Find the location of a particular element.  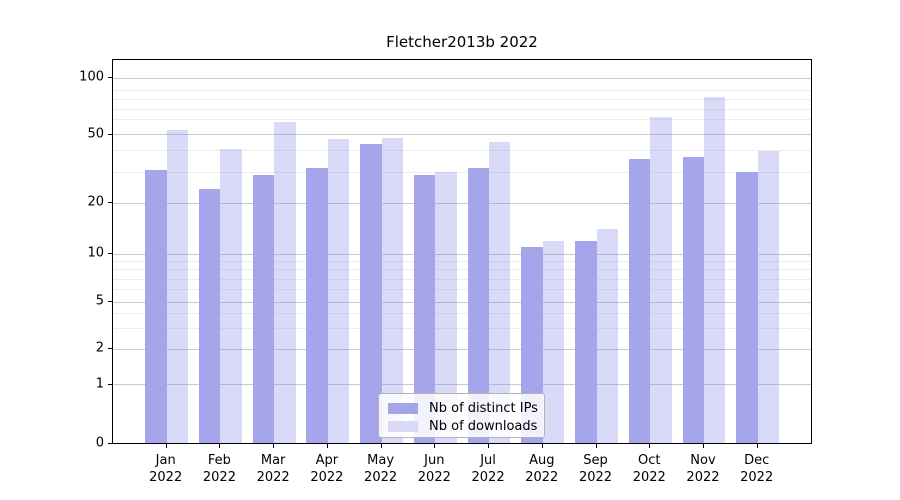

bar-downloads-jan is located at coordinates (177, 286).